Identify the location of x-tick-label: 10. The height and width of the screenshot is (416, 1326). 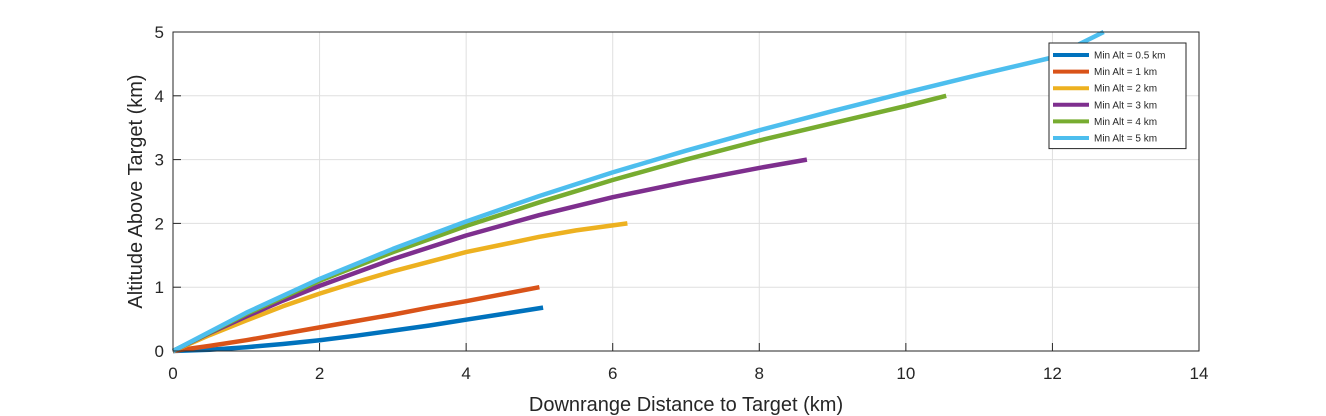
(905, 373).